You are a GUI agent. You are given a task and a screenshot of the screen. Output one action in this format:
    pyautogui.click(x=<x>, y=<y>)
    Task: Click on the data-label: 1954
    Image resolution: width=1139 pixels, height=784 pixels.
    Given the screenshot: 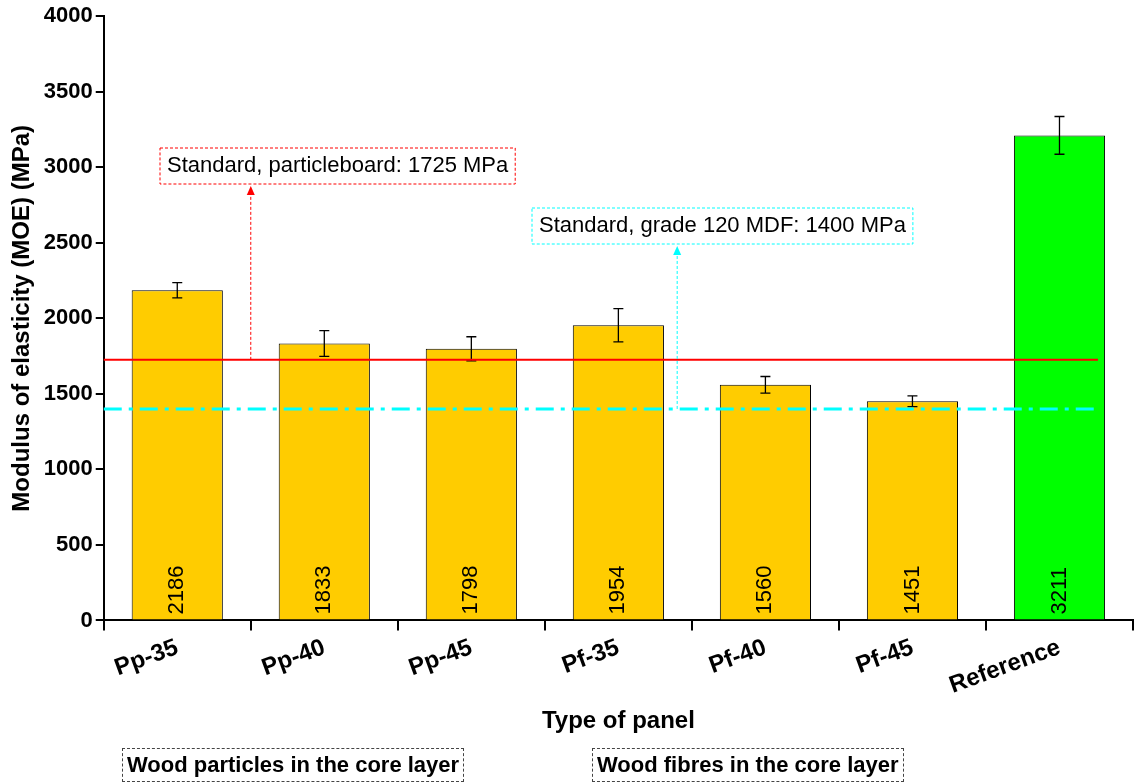 What is the action you would take?
    pyautogui.click(x=617, y=590)
    